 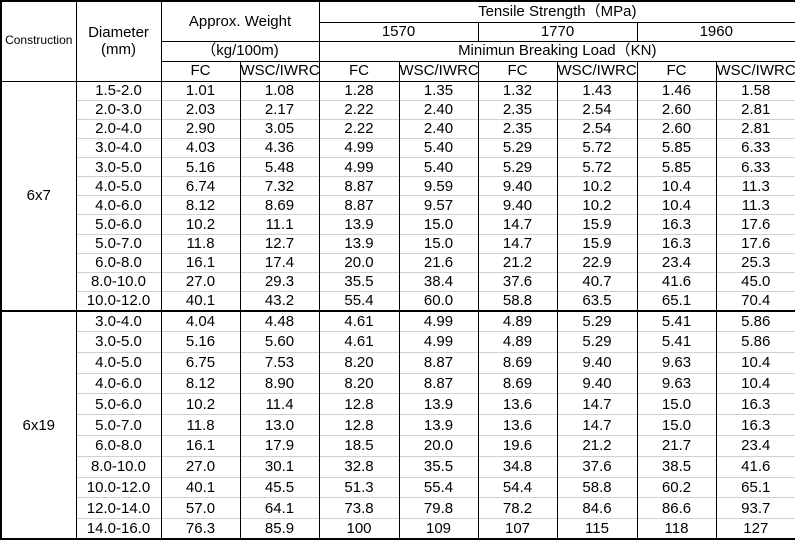 What do you see at coordinates (359, 320) in the screenshot?
I see `value-cell: 4.61` at bounding box center [359, 320].